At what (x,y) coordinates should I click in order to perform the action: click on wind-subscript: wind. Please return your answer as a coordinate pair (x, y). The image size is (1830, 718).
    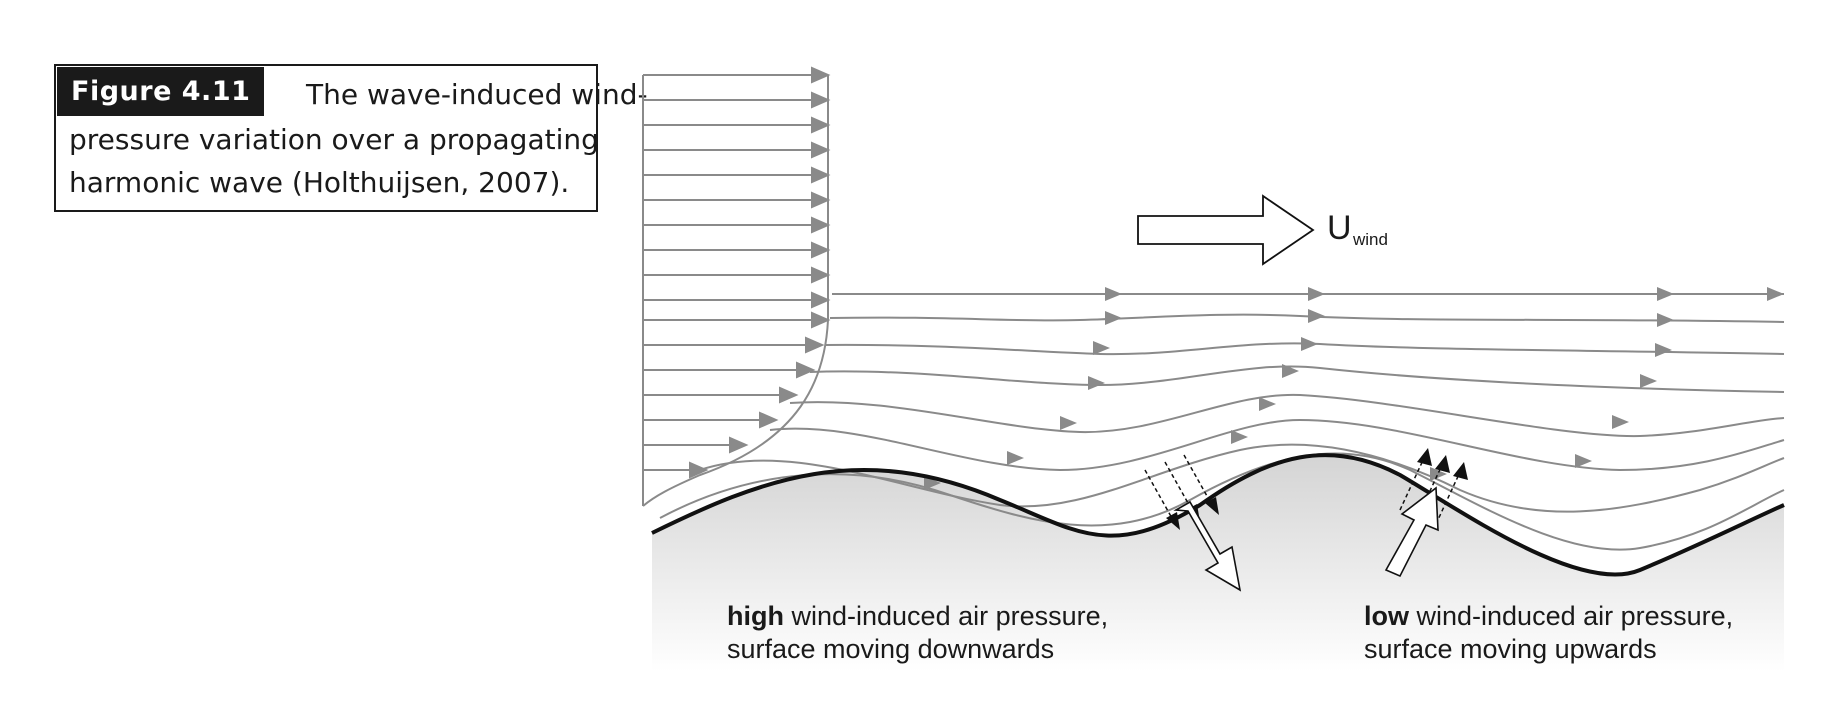
    Looking at the image, I should click on (1370, 239).